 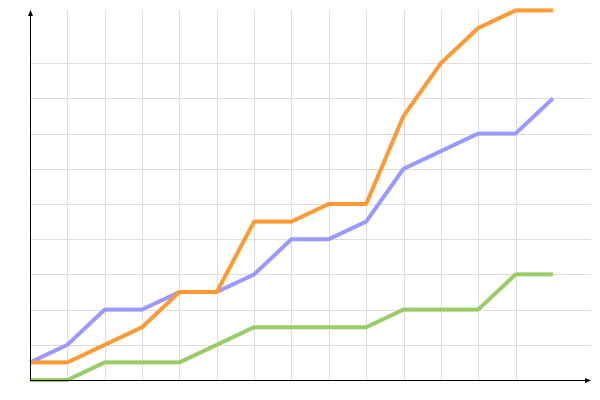 What do you see at coordinates (30, 13) in the screenshot?
I see `y-axis-arrow` at bounding box center [30, 13].